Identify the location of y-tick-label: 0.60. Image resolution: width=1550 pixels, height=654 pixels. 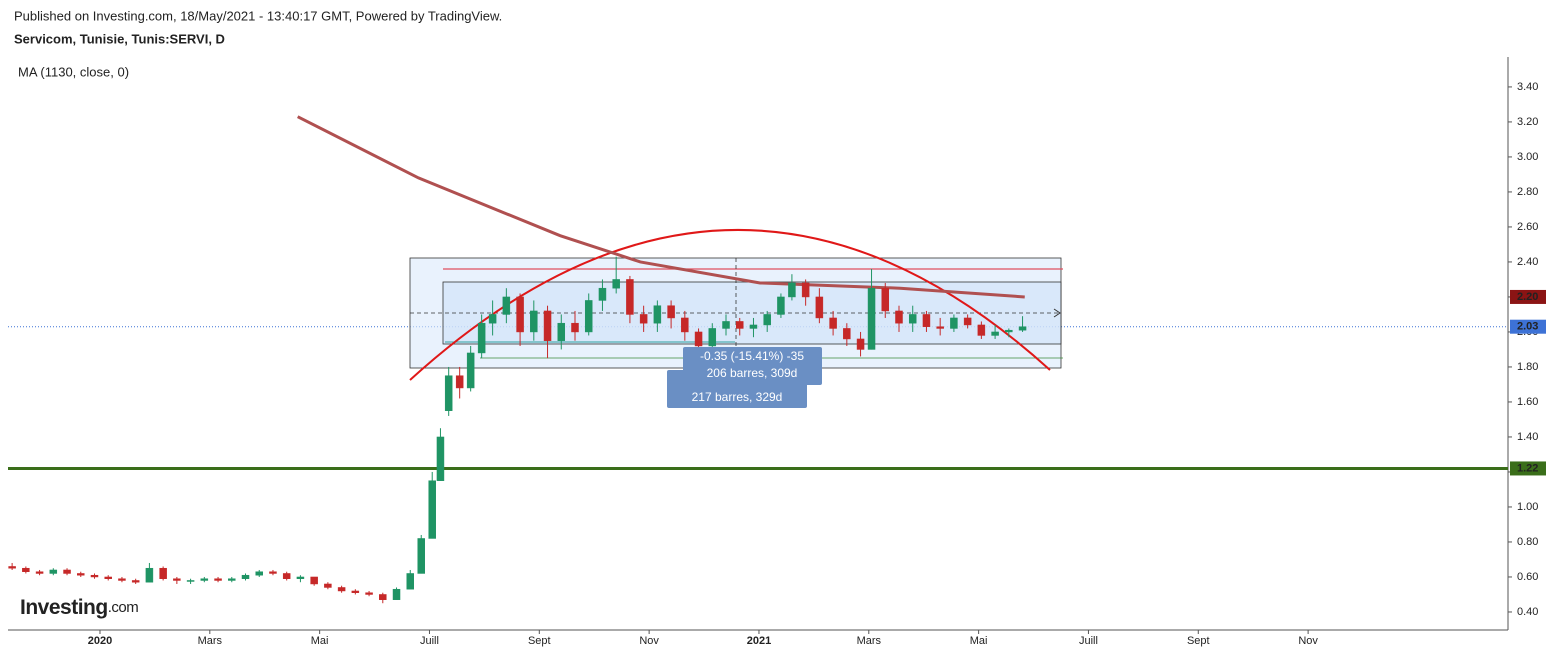
(1527, 577).